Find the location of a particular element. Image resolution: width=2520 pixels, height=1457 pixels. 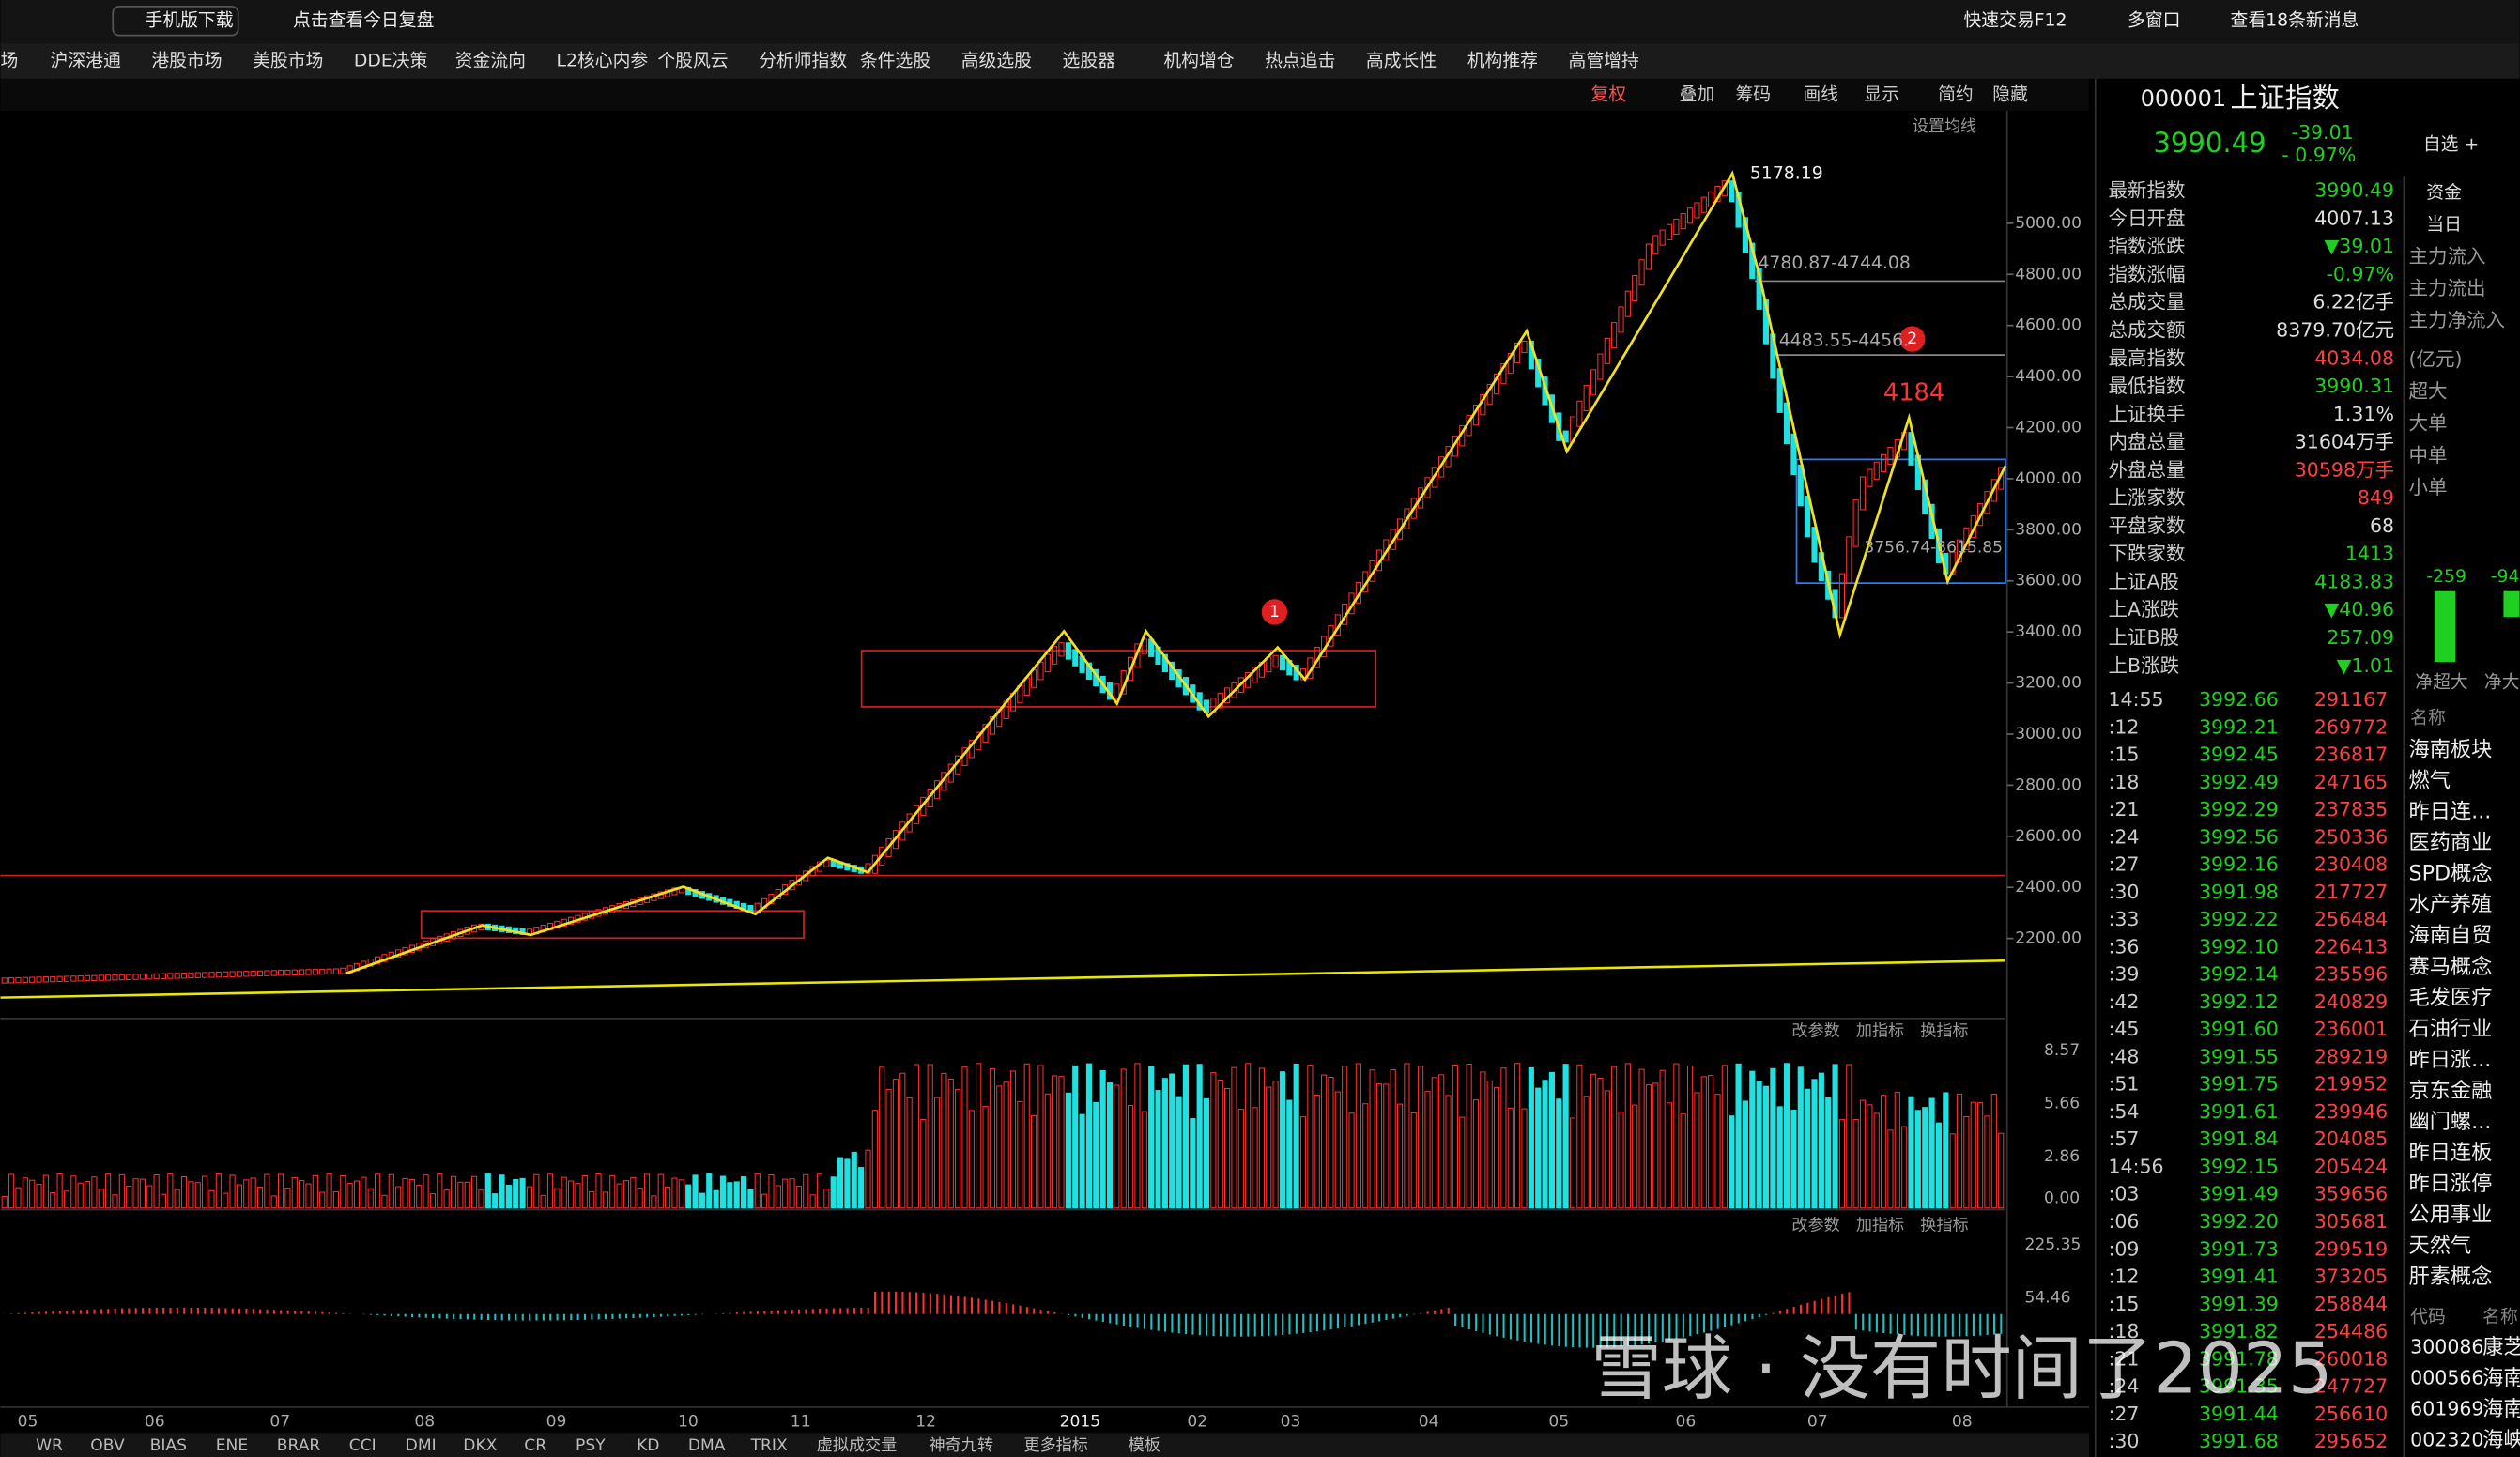

sector: 海南自贸 is located at coordinates (2450, 936).